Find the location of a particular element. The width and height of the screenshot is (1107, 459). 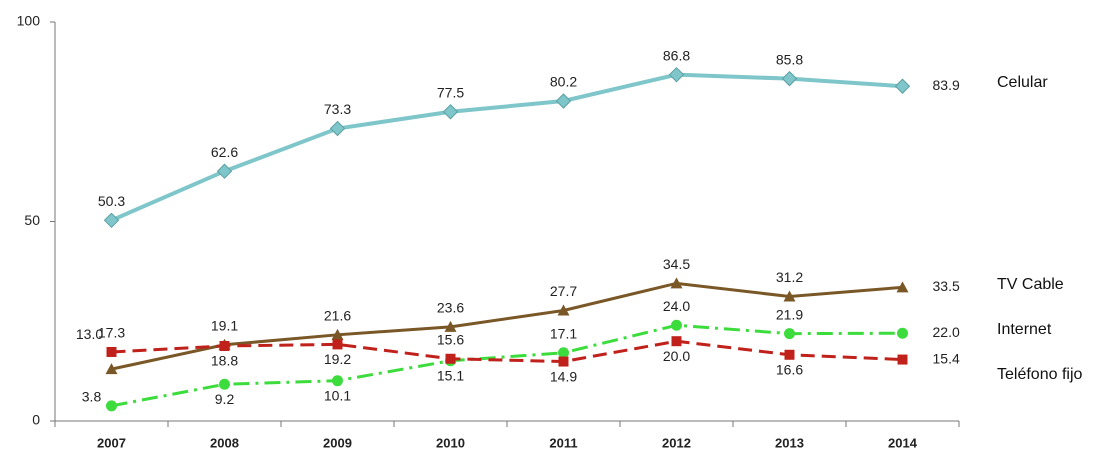

value-label: 16.6 is located at coordinates (789, 369).